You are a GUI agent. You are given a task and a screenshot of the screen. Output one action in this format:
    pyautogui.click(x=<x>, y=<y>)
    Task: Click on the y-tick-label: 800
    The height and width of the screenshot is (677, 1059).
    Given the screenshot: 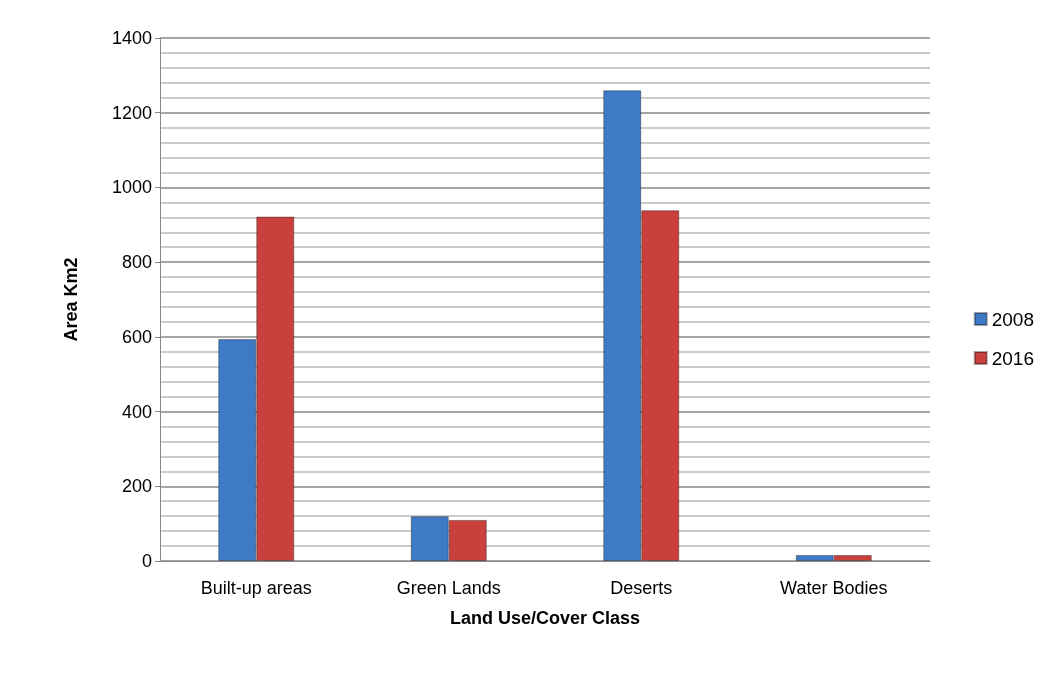 What is the action you would take?
    pyautogui.click(x=136, y=262)
    